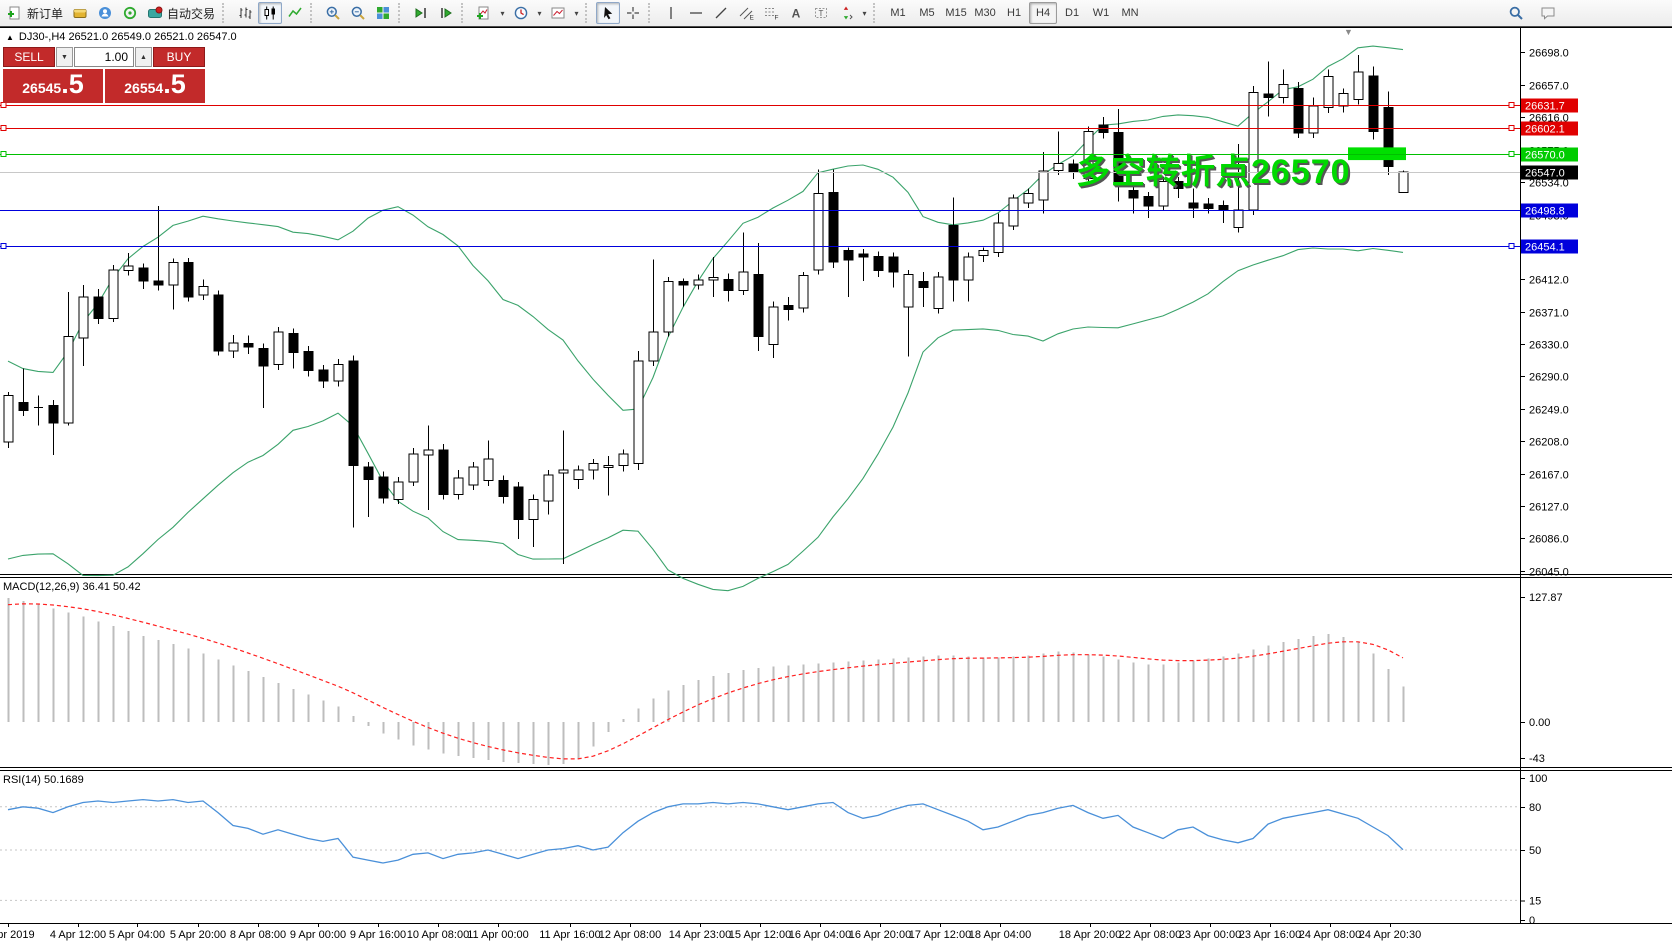 This screenshot has width=1672, height=948. Describe the element at coordinates (898, 13) in the screenshot. I see `timeframe-m1-button: M1` at that location.